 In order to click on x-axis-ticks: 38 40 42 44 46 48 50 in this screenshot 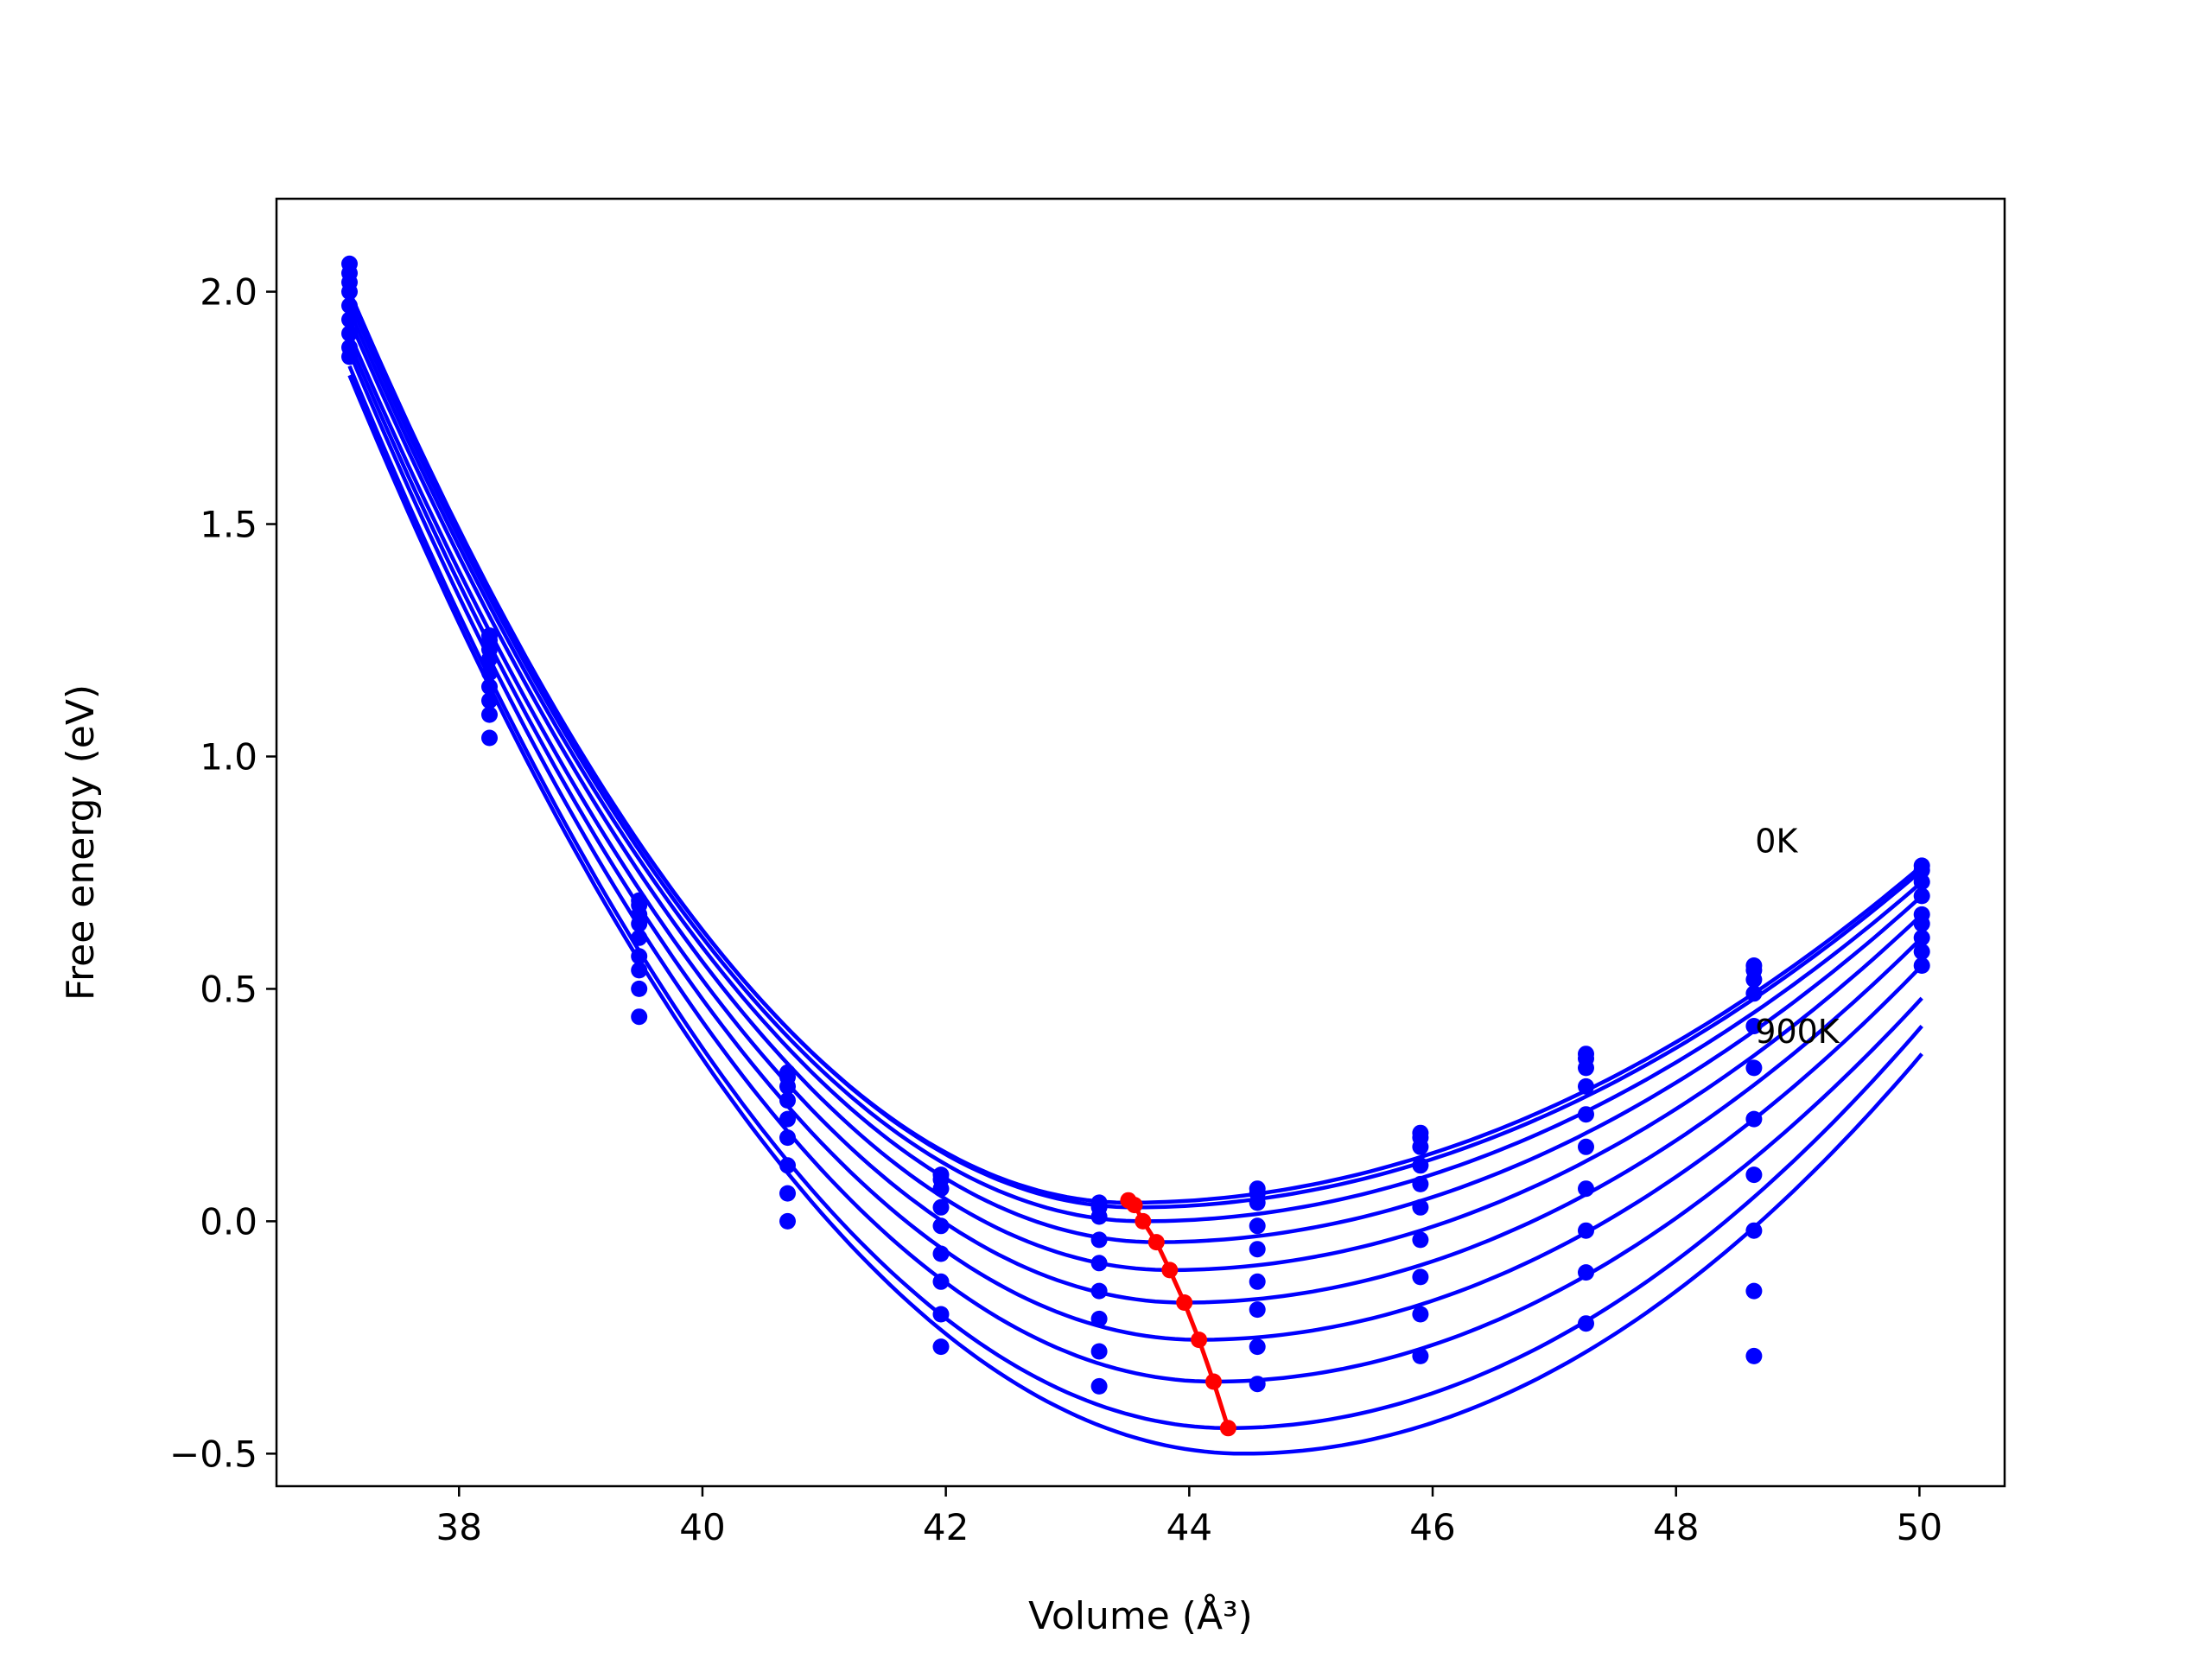, I will do `click(1189, 1517)`.